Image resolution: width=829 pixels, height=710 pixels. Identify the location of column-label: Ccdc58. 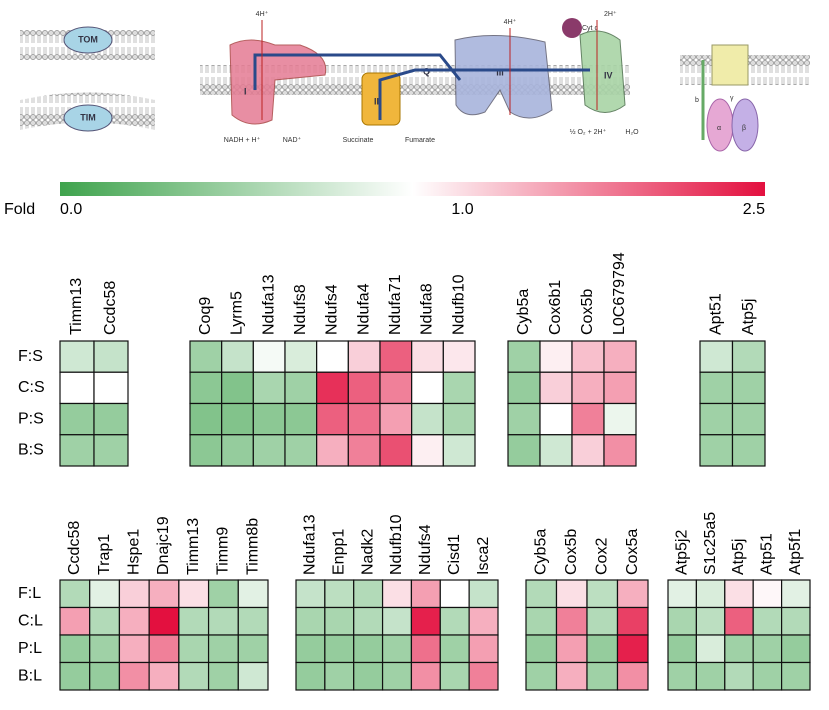
(110, 308).